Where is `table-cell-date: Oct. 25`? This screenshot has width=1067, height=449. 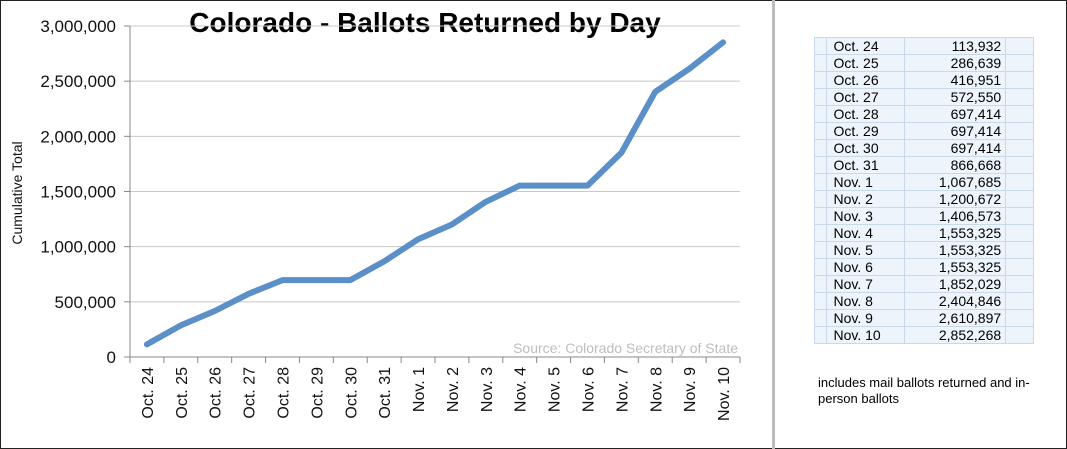 table-cell-date: Oct. 25 is located at coordinates (865, 63).